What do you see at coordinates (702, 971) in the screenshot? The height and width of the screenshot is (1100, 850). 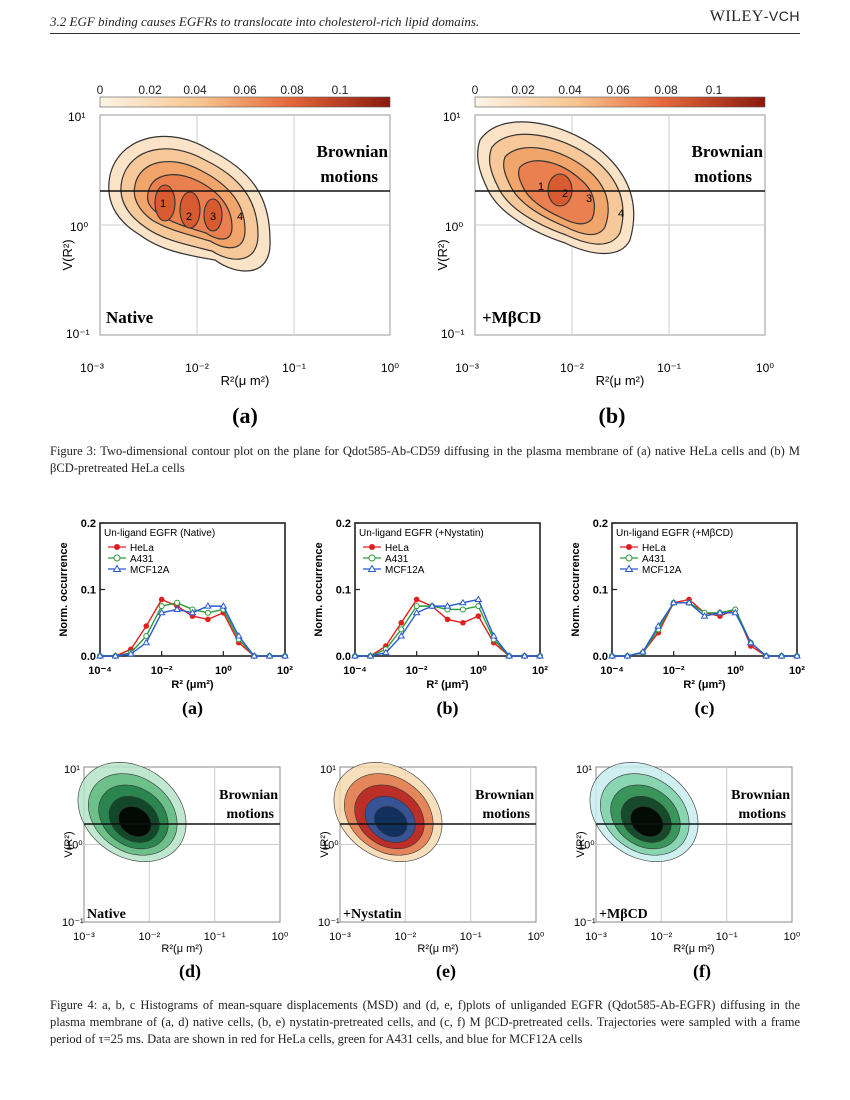 I see `panel-label: (f)` at bounding box center [702, 971].